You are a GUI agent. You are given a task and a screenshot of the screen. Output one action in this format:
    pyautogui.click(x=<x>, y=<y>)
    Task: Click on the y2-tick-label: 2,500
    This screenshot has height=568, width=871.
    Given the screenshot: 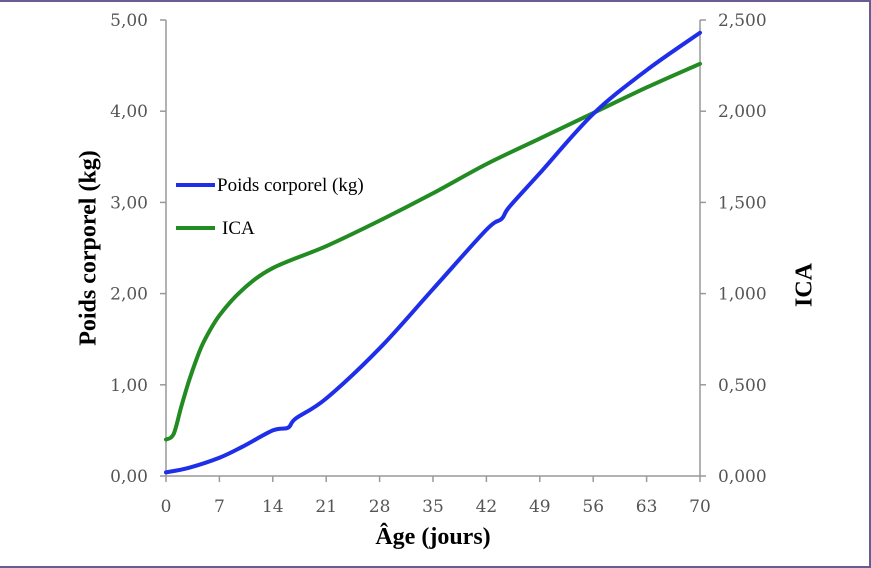 What is the action you would take?
    pyautogui.click(x=742, y=21)
    